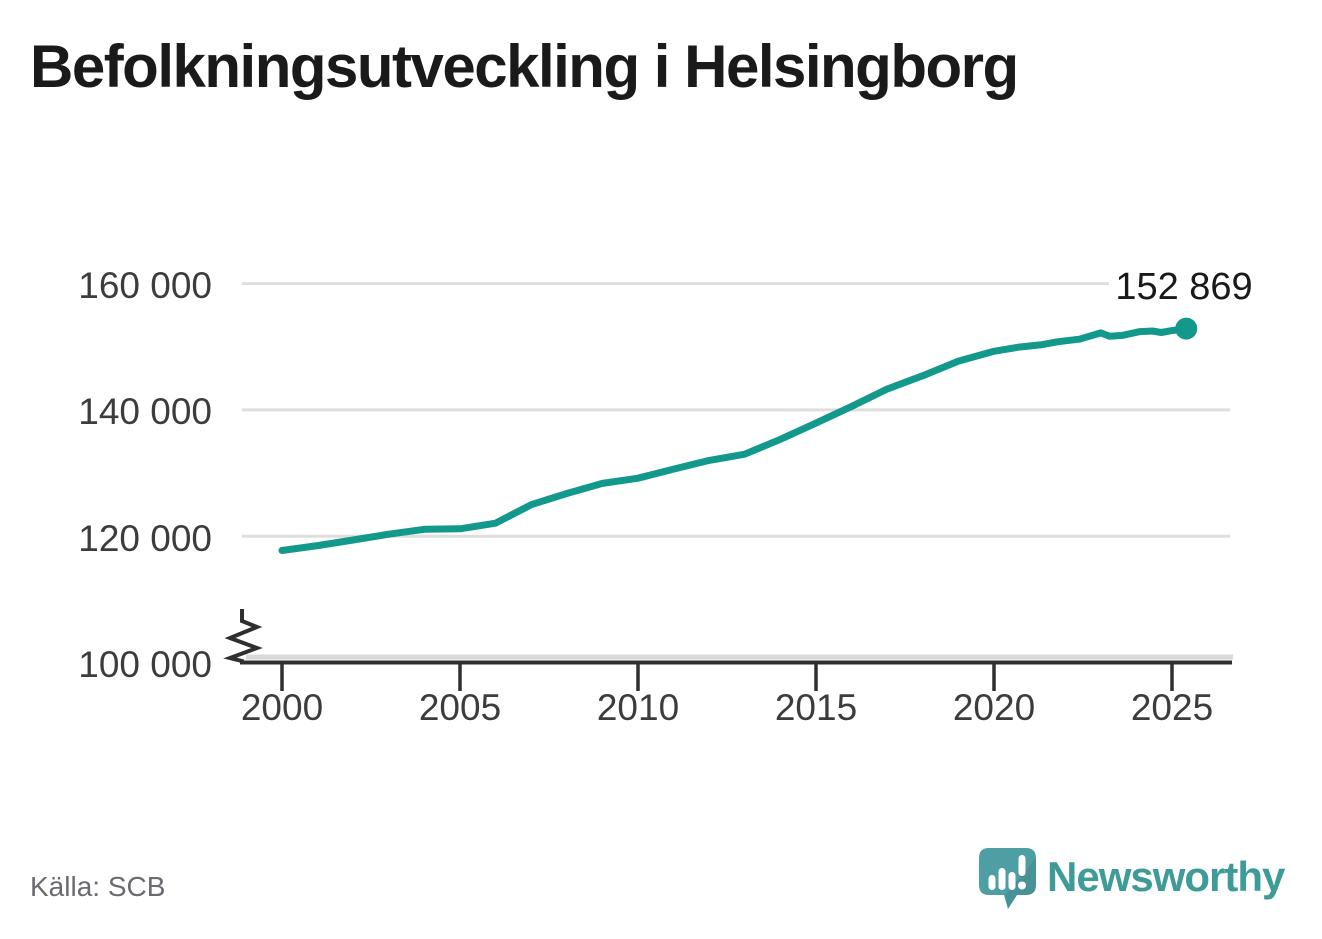 The image size is (1322, 939). Describe the element at coordinates (145, 538) in the screenshot. I see `y-tick-label: 120 000` at that location.